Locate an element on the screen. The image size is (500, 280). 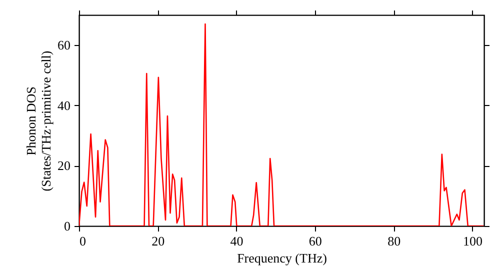
y-tick-label: 20 is located at coordinates (64, 166).